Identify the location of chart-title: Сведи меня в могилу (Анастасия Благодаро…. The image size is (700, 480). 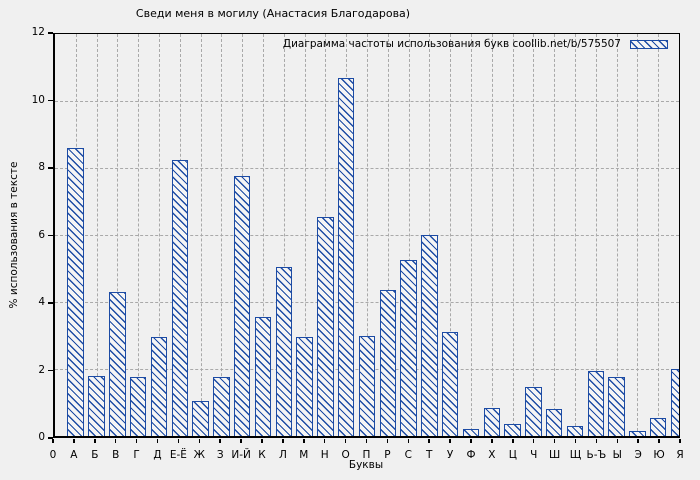
(273, 13).